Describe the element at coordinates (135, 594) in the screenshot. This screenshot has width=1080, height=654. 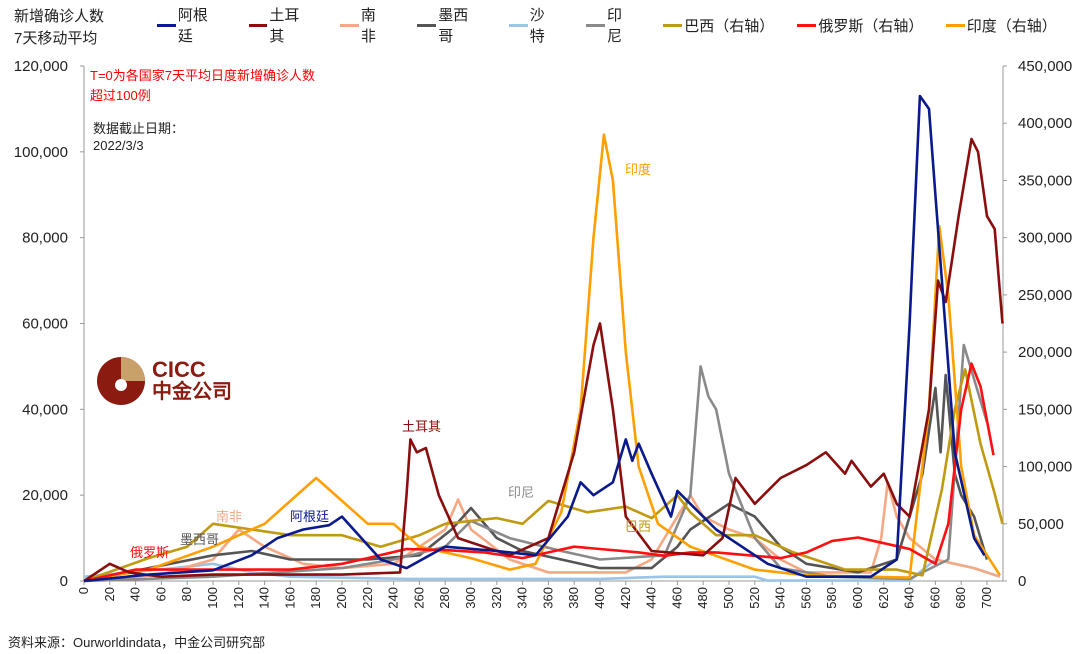
I see `x-tick-label: 40` at that location.